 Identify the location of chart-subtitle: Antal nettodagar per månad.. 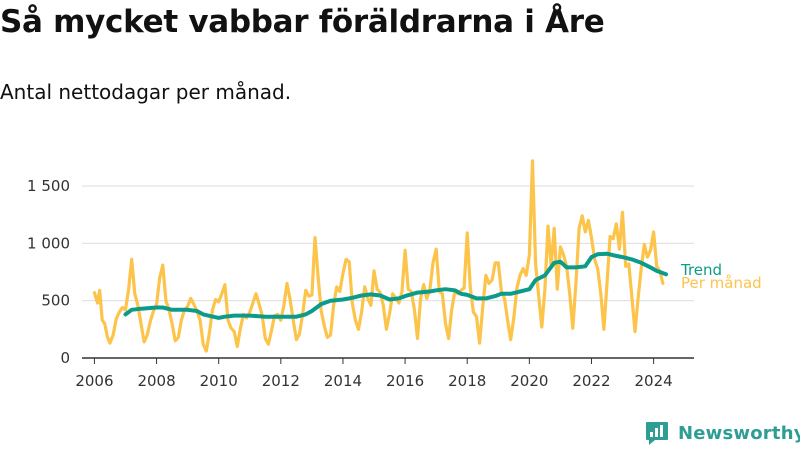
(146, 92).